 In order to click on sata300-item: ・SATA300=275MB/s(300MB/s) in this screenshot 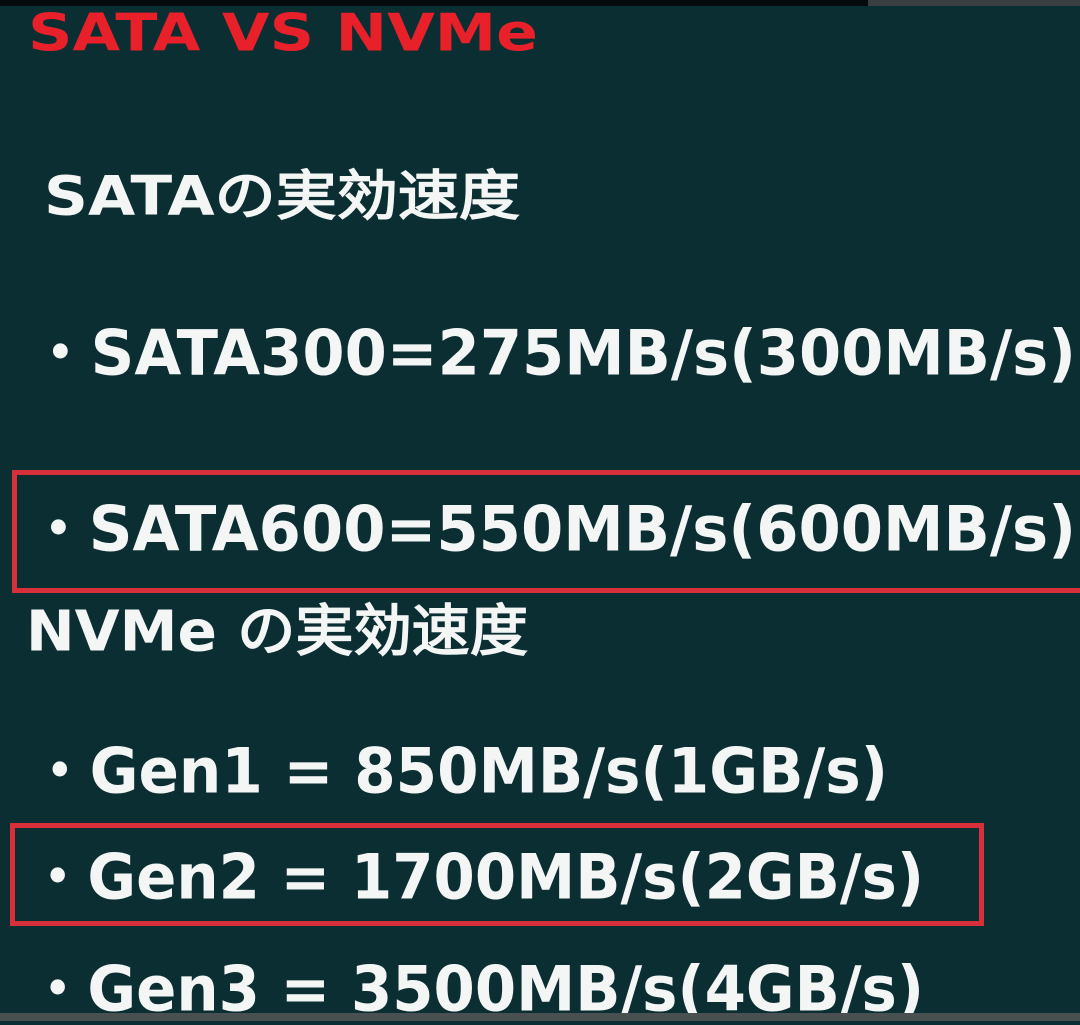, I will do `click(553, 353)`.